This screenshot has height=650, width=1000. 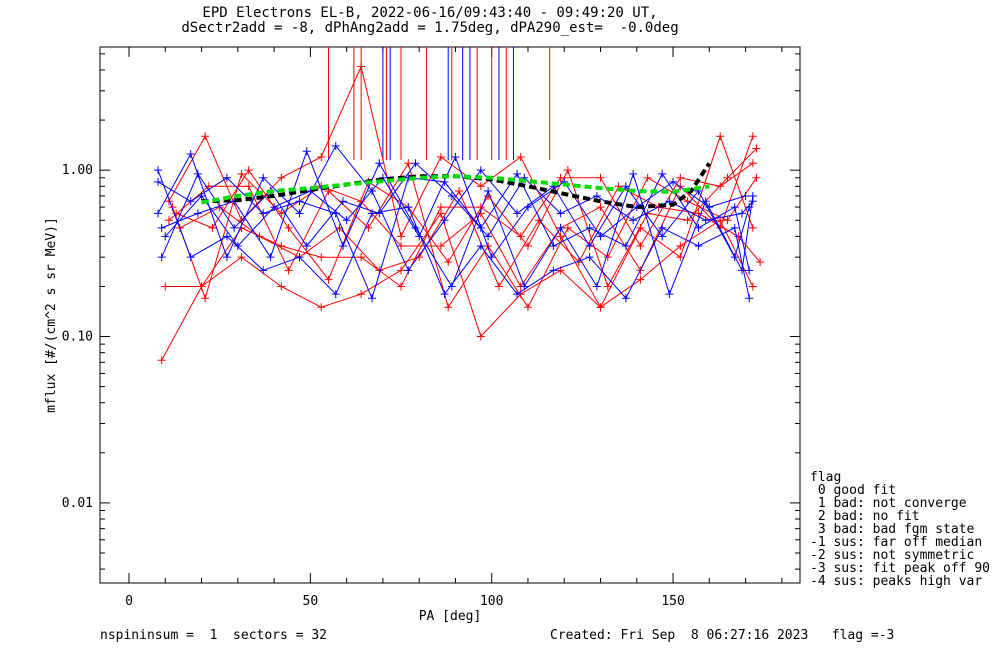 I want to click on legend-entry: 0 good fit, so click(x=853, y=490).